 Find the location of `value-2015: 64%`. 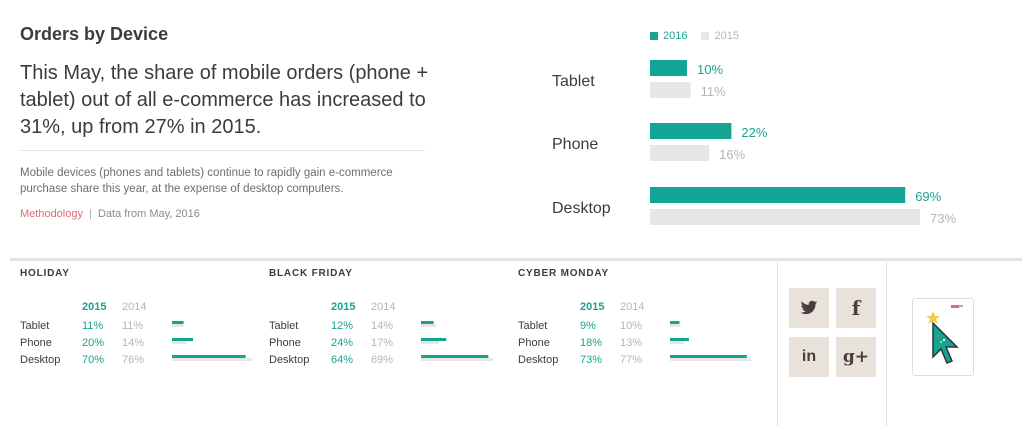

value-2015: 64% is located at coordinates (342, 360).